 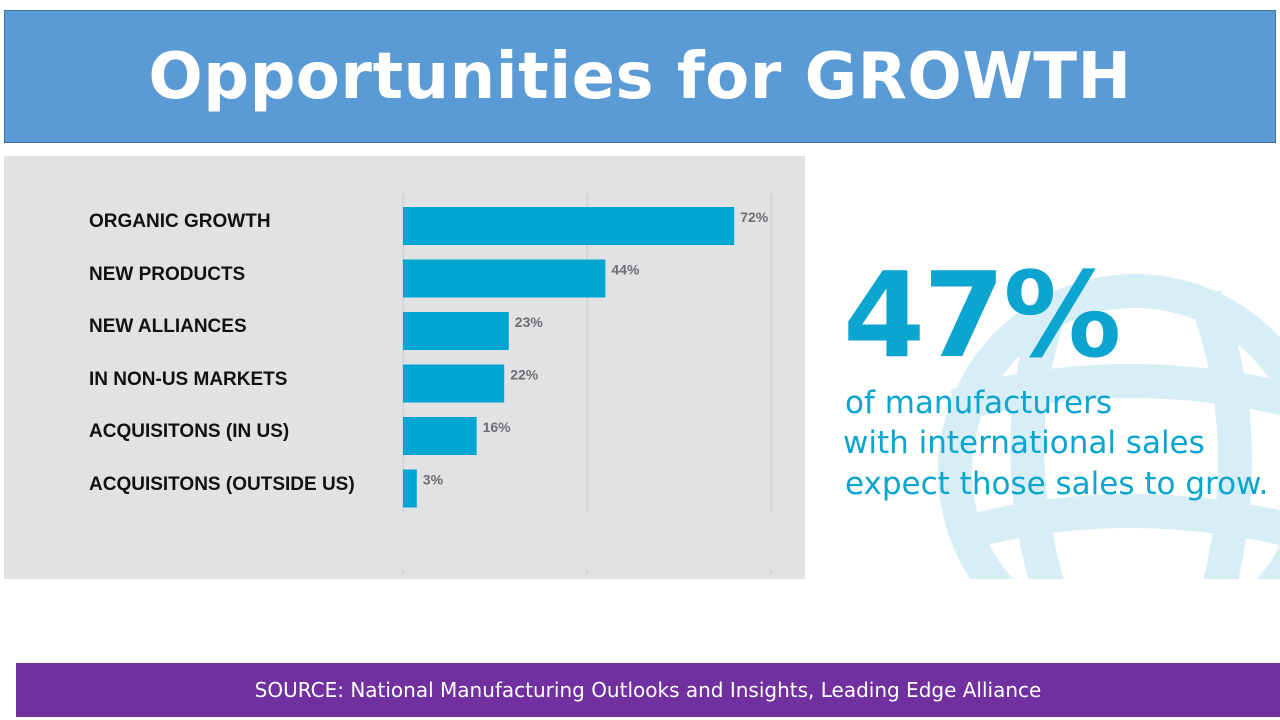 I want to click on category-label-1: NEW PRODUCTS, so click(x=167, y=274).